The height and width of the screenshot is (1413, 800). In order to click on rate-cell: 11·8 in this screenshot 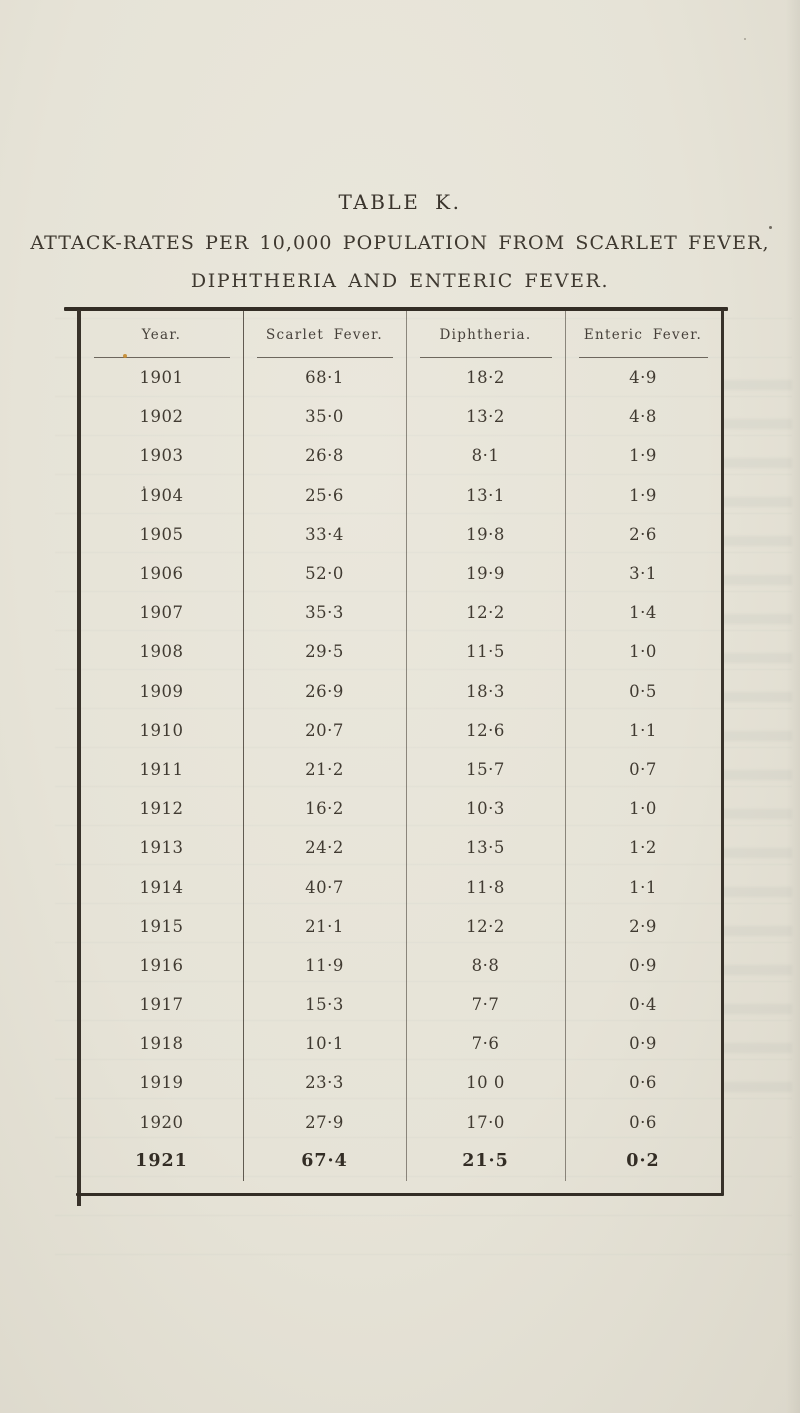, I will do `click(486, 887)`.